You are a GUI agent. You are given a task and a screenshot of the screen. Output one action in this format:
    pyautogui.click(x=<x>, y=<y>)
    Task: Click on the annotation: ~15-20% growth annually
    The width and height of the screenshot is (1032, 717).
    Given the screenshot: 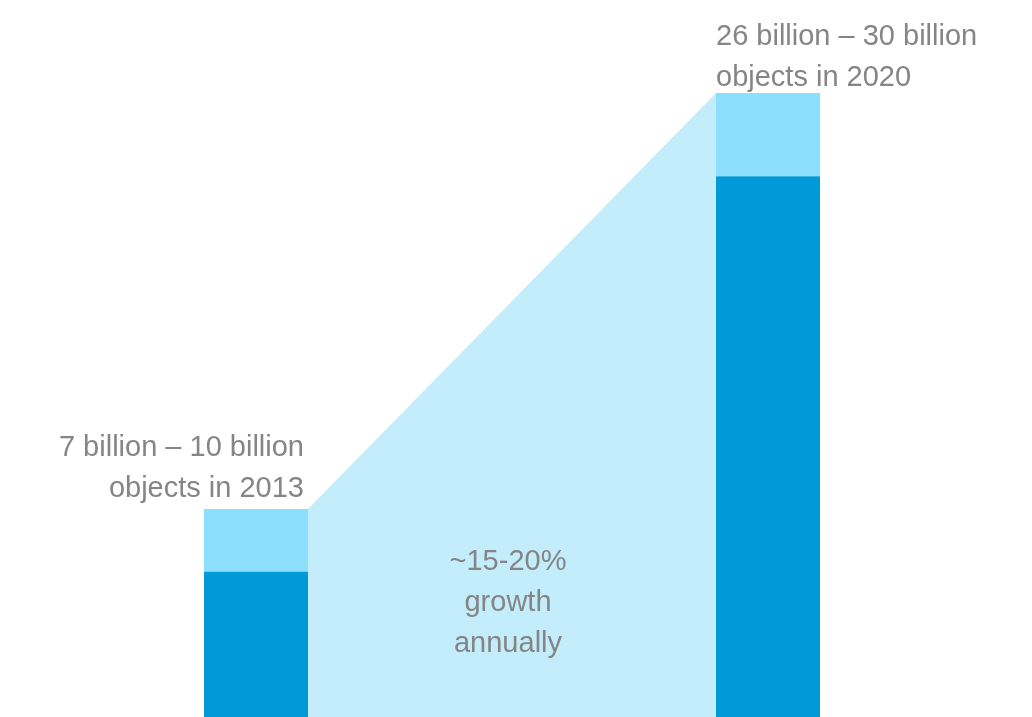 What is the action you would take?
    pyautogui.click(x=508, y=600)
    